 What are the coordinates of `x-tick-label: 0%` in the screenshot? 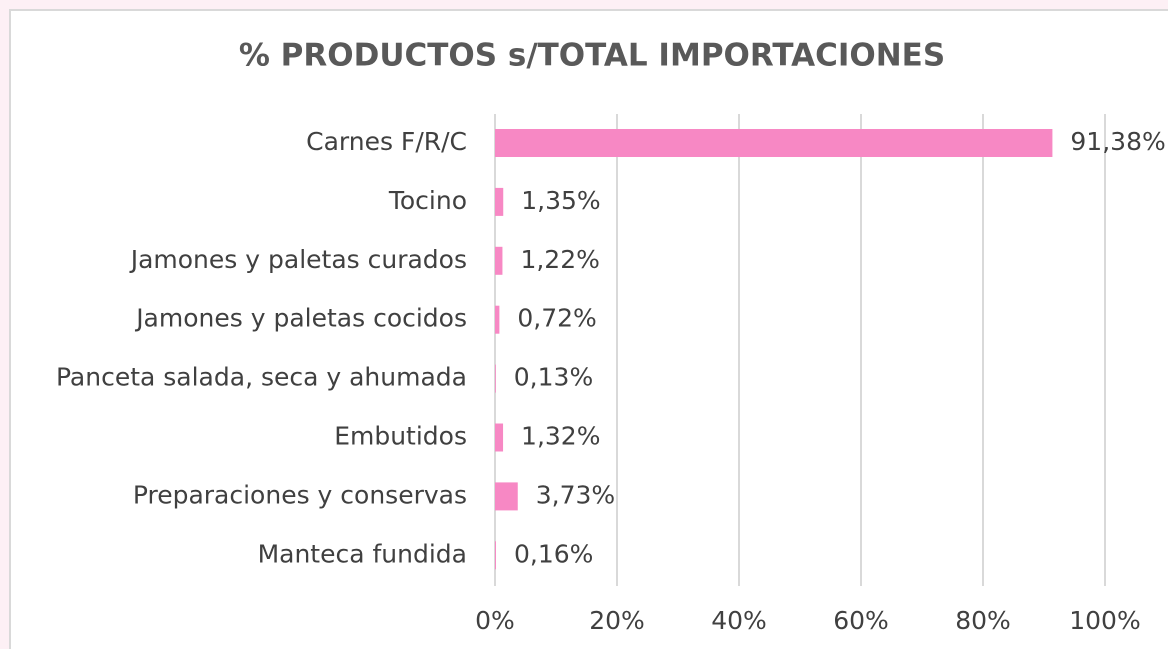 It's located at (495, 620).